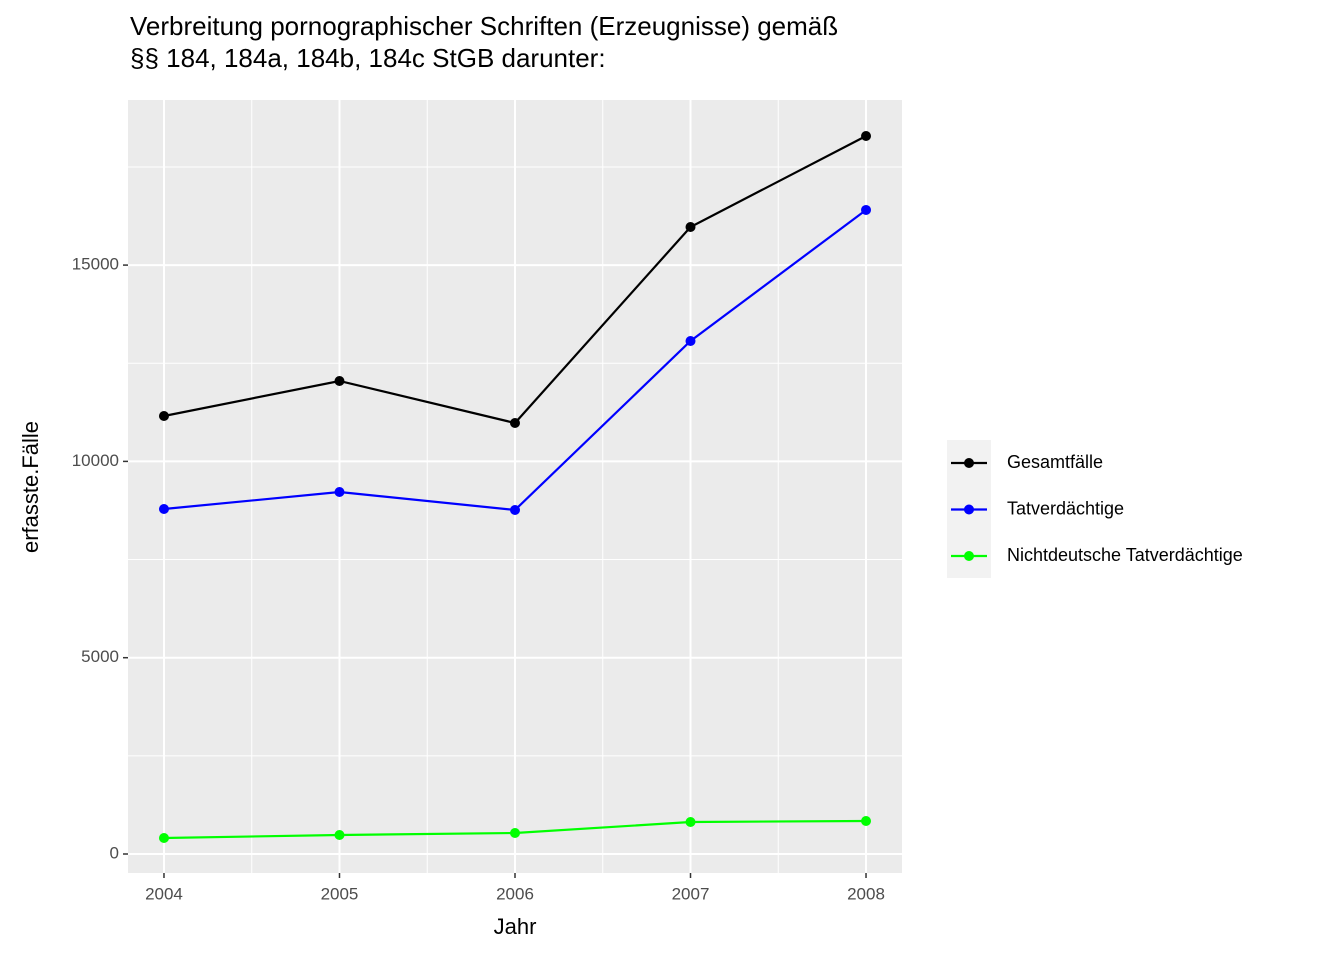 This screenshot has height=960, width=1344. I want to click on x-axis-title: Jahr, so click(515, 926).